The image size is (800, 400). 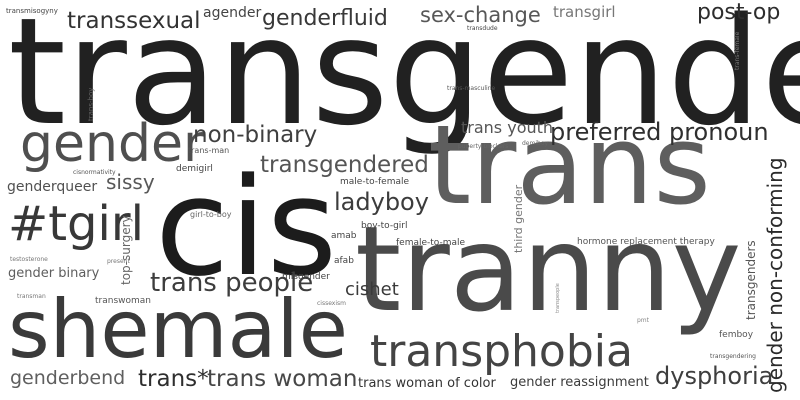 I want to click on word-35: male-to-female, so click(x=375, y=182).